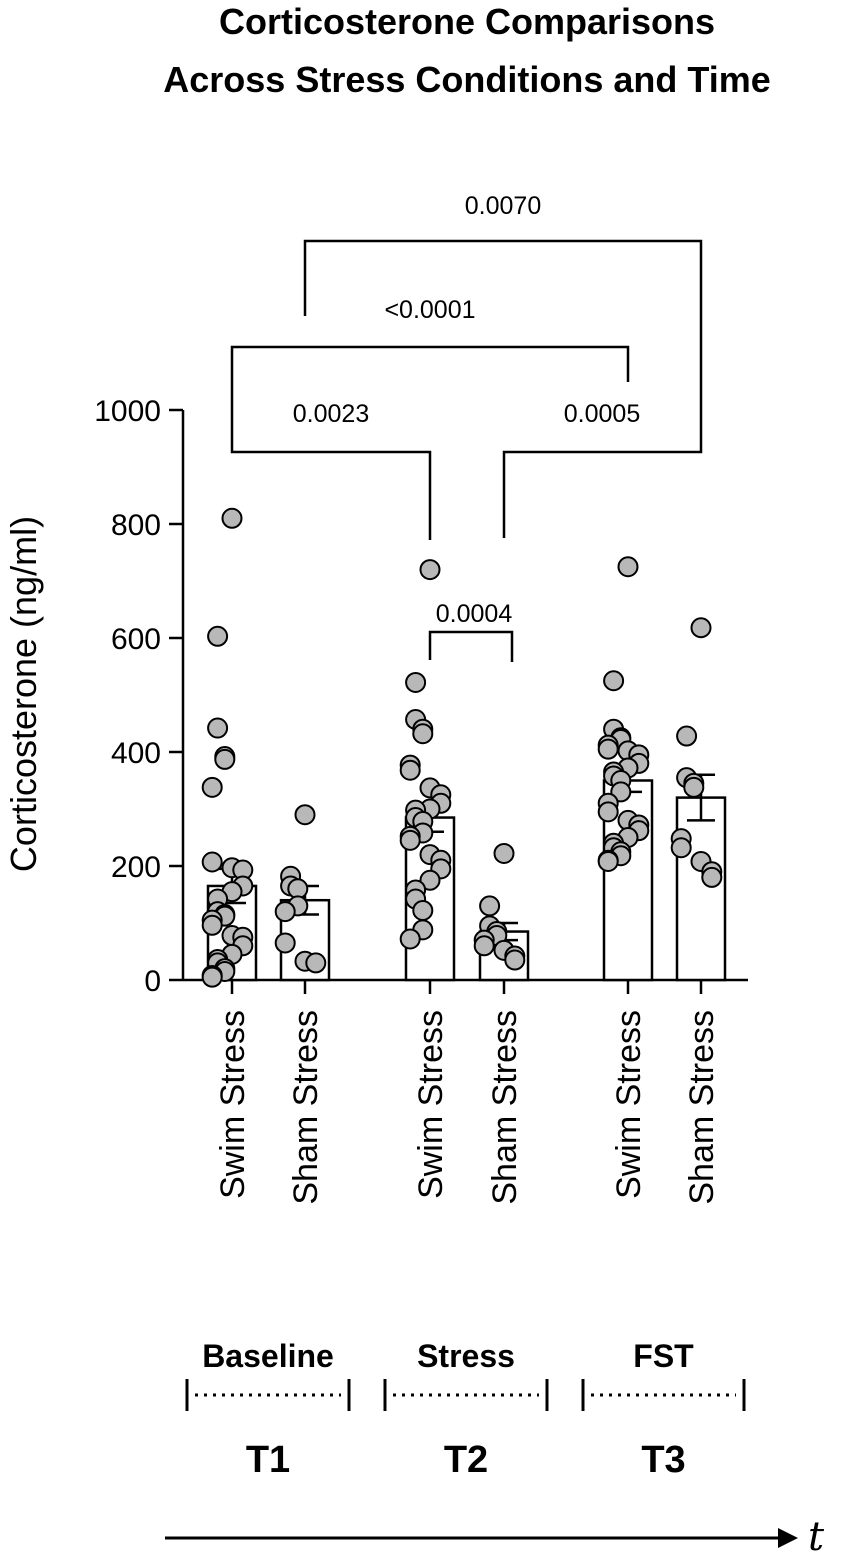 This screenshot has height=1555, width=855. I want to click on p-value-label: 0.0004, so click(474, 614).